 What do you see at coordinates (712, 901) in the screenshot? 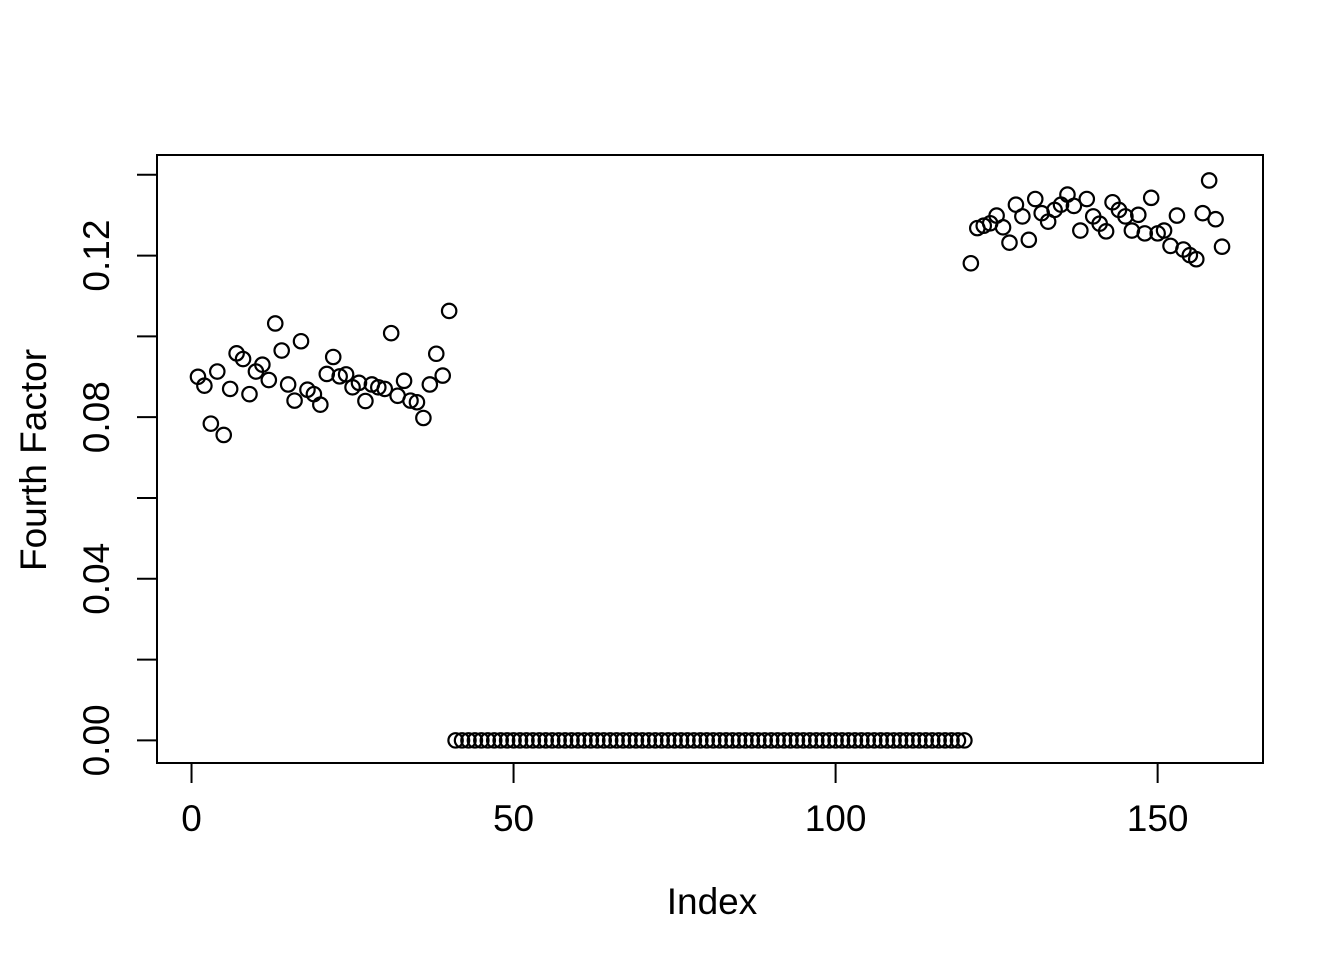
I see `x-axis-title: Index` at bounding box center [712, 901].